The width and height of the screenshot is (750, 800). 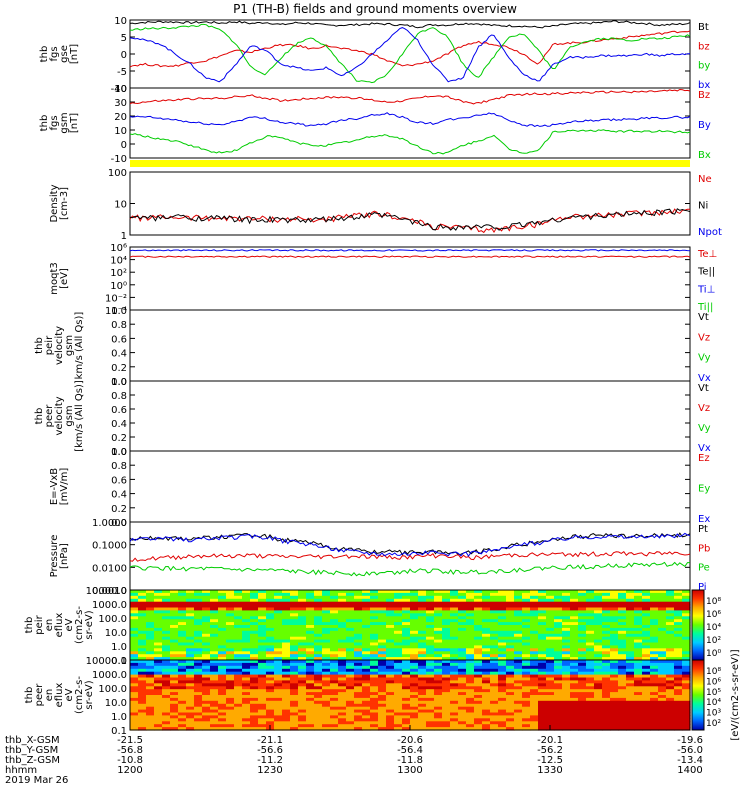 I want to click on y-axis-label: en, so click(x=49, y=625).